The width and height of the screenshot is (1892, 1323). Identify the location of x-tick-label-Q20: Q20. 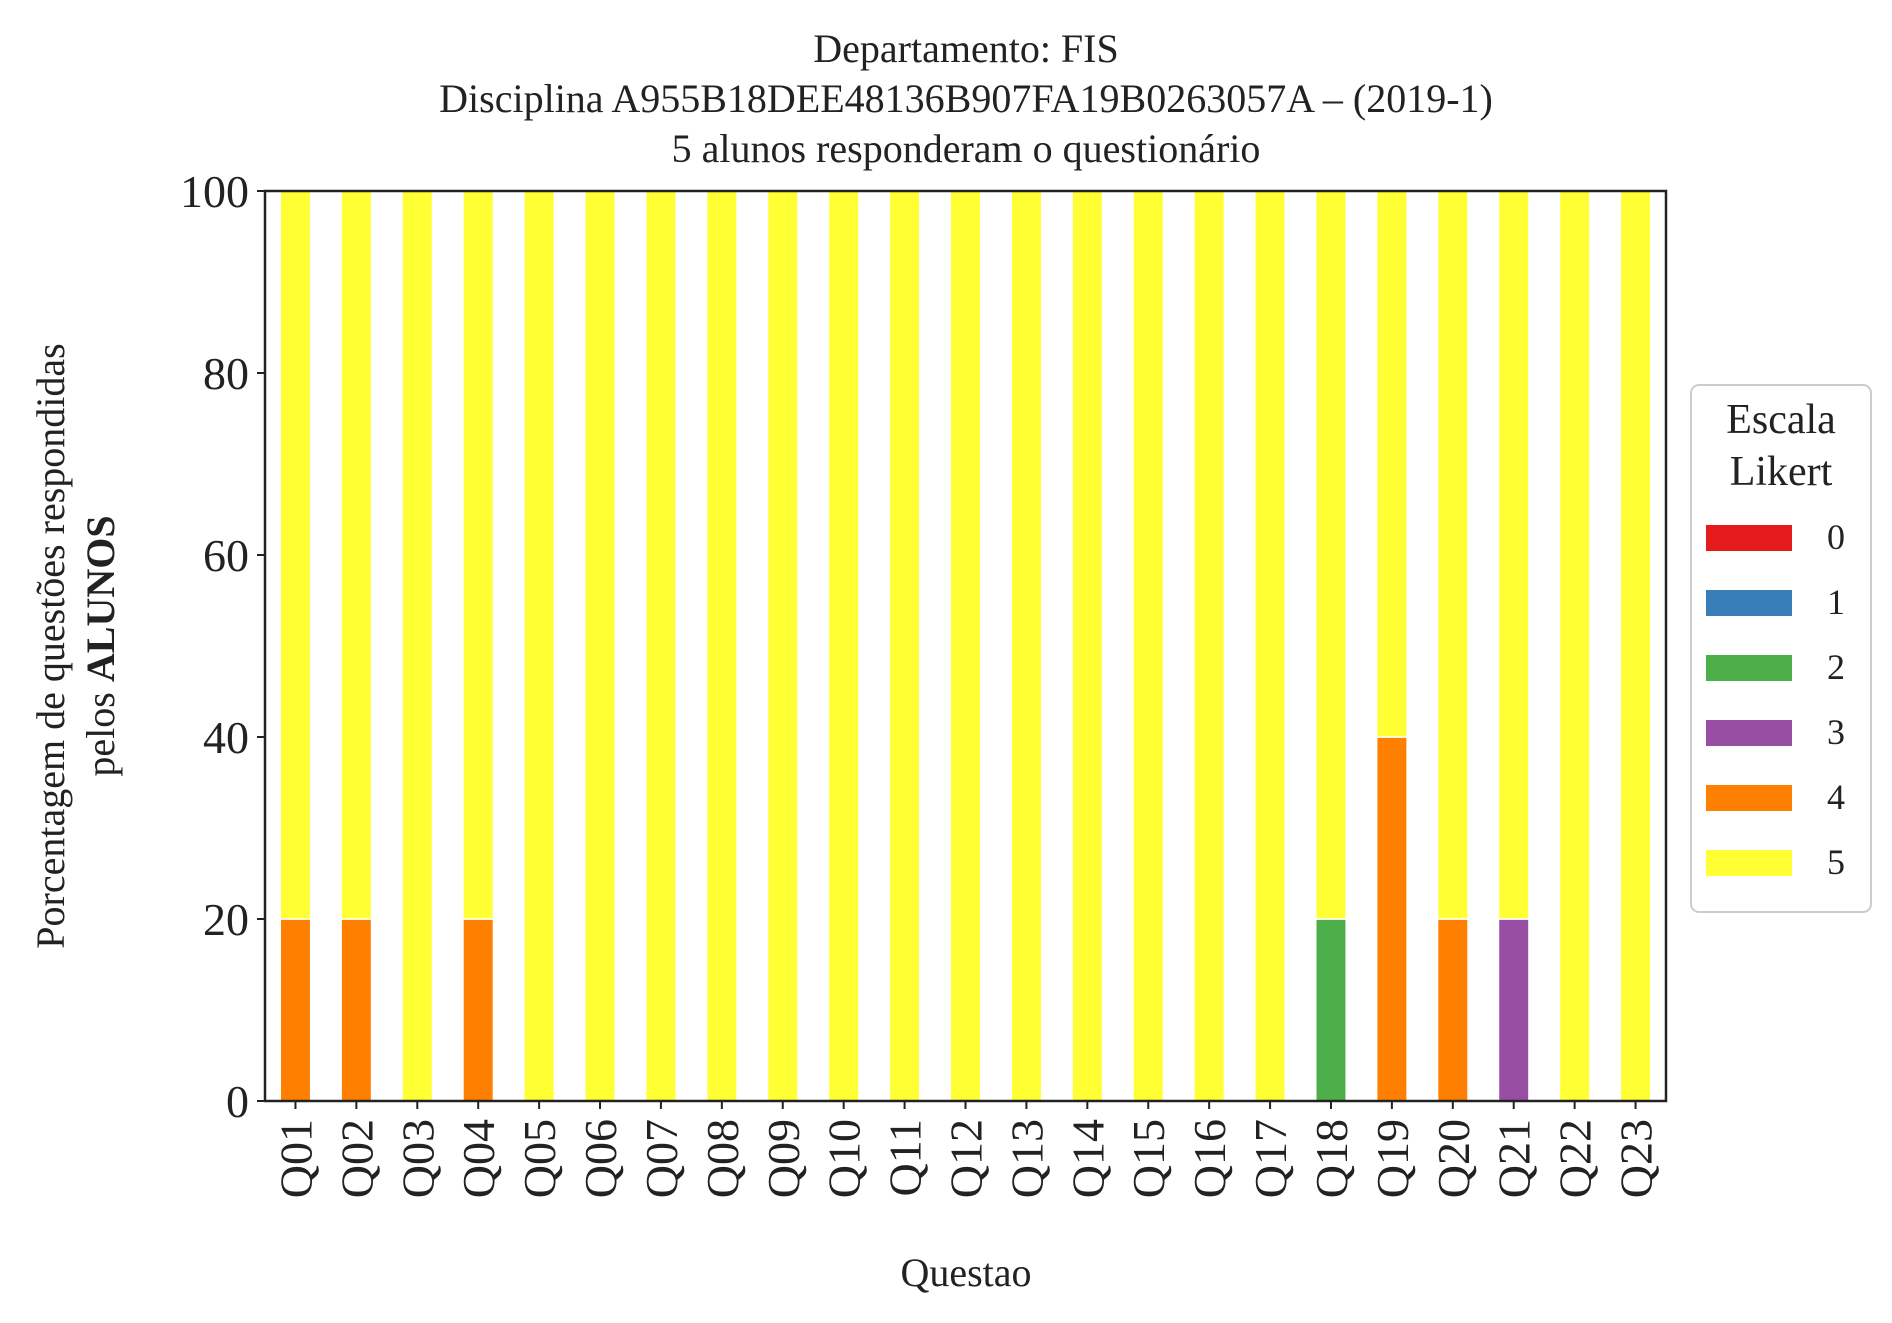
(1453, 1158).